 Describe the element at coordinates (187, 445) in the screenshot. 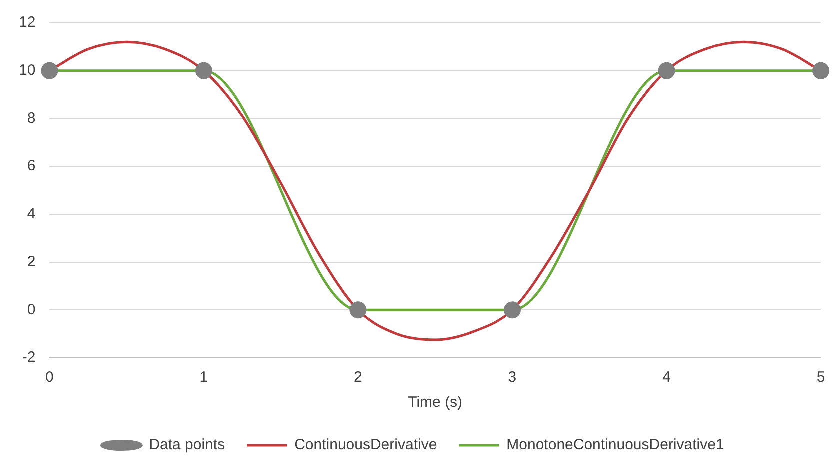

I see `legend-label: Data points` at that location.